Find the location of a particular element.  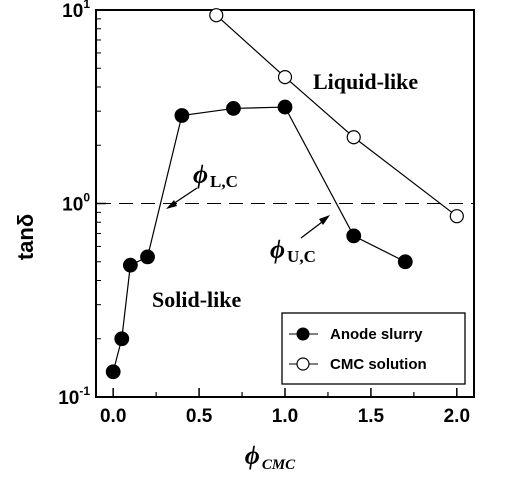

phi-lower-label: ϕ L,C is located at coordinates (215, 175).